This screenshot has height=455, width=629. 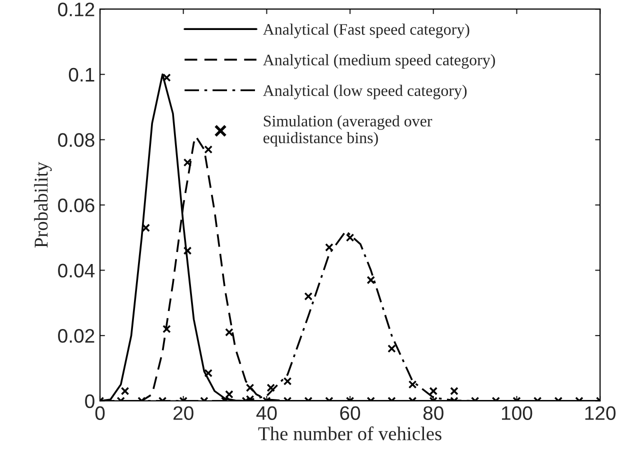 What do you see at coordinates (350, 433) in the screenshot?
I see `x-axis-title: The number of vehicles` at bounding box center [350, 433].